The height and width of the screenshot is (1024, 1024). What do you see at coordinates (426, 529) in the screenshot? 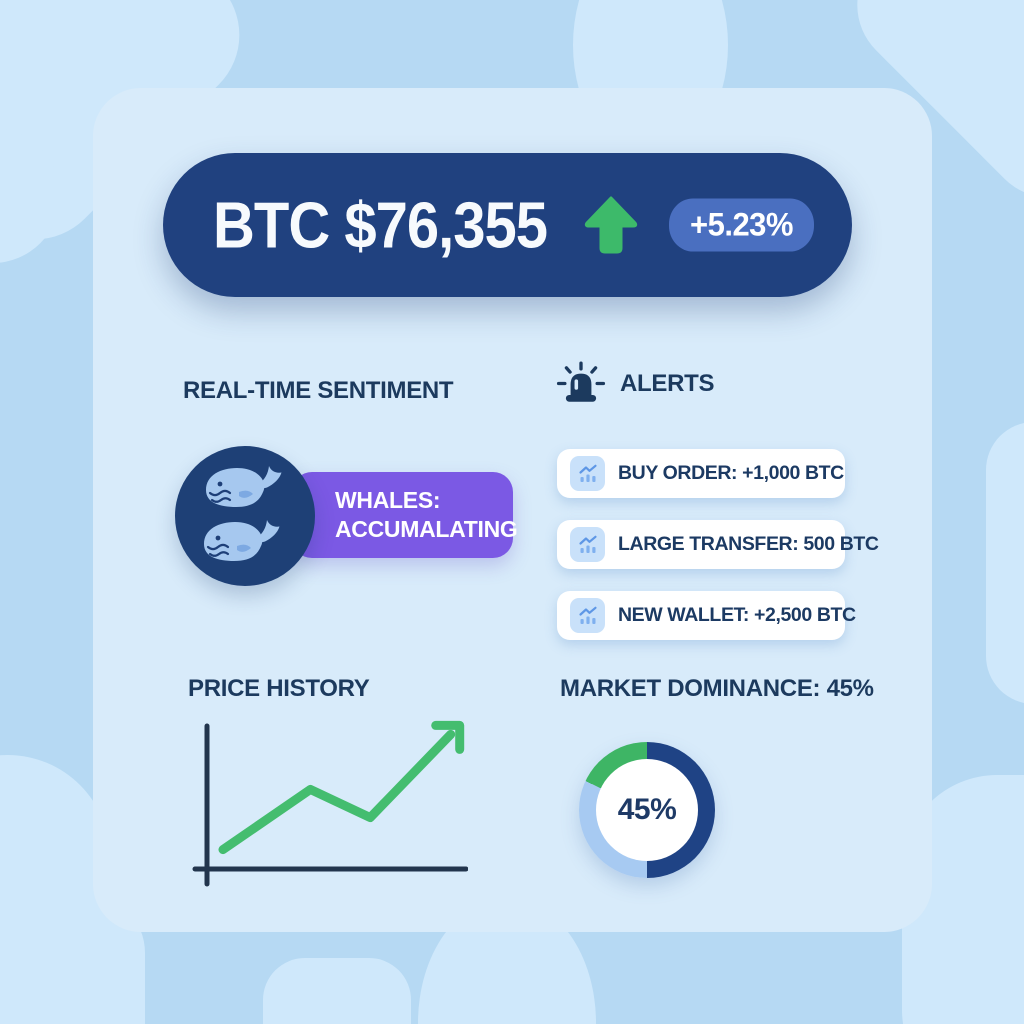
I see `whales-status-line2: ACCUMALATING` at bounding box center [426, 529].